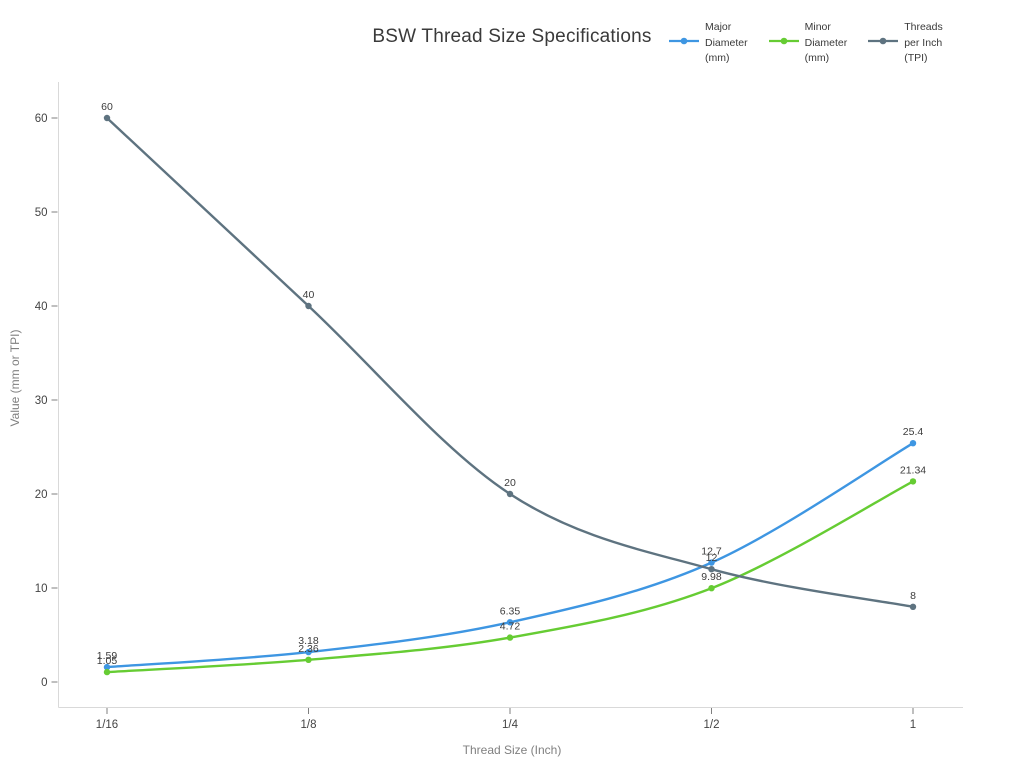 The height and width of the screenshot is (768, 1024). I want to click on point-label-minor-diameter-mm: 2.36, so click(308, 649).